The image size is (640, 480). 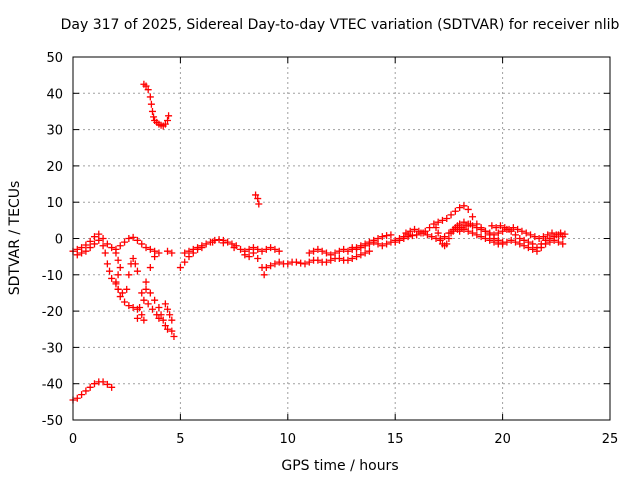 I want to click on y-tick-label: 30, so click(x=54, y=131).